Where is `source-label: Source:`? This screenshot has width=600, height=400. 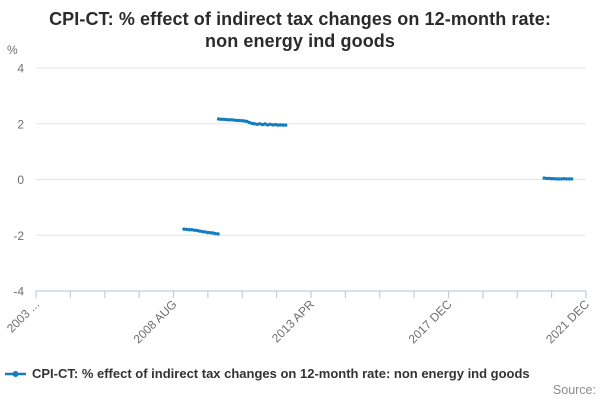
source-label: Source: is located at coordinates (574, 390).